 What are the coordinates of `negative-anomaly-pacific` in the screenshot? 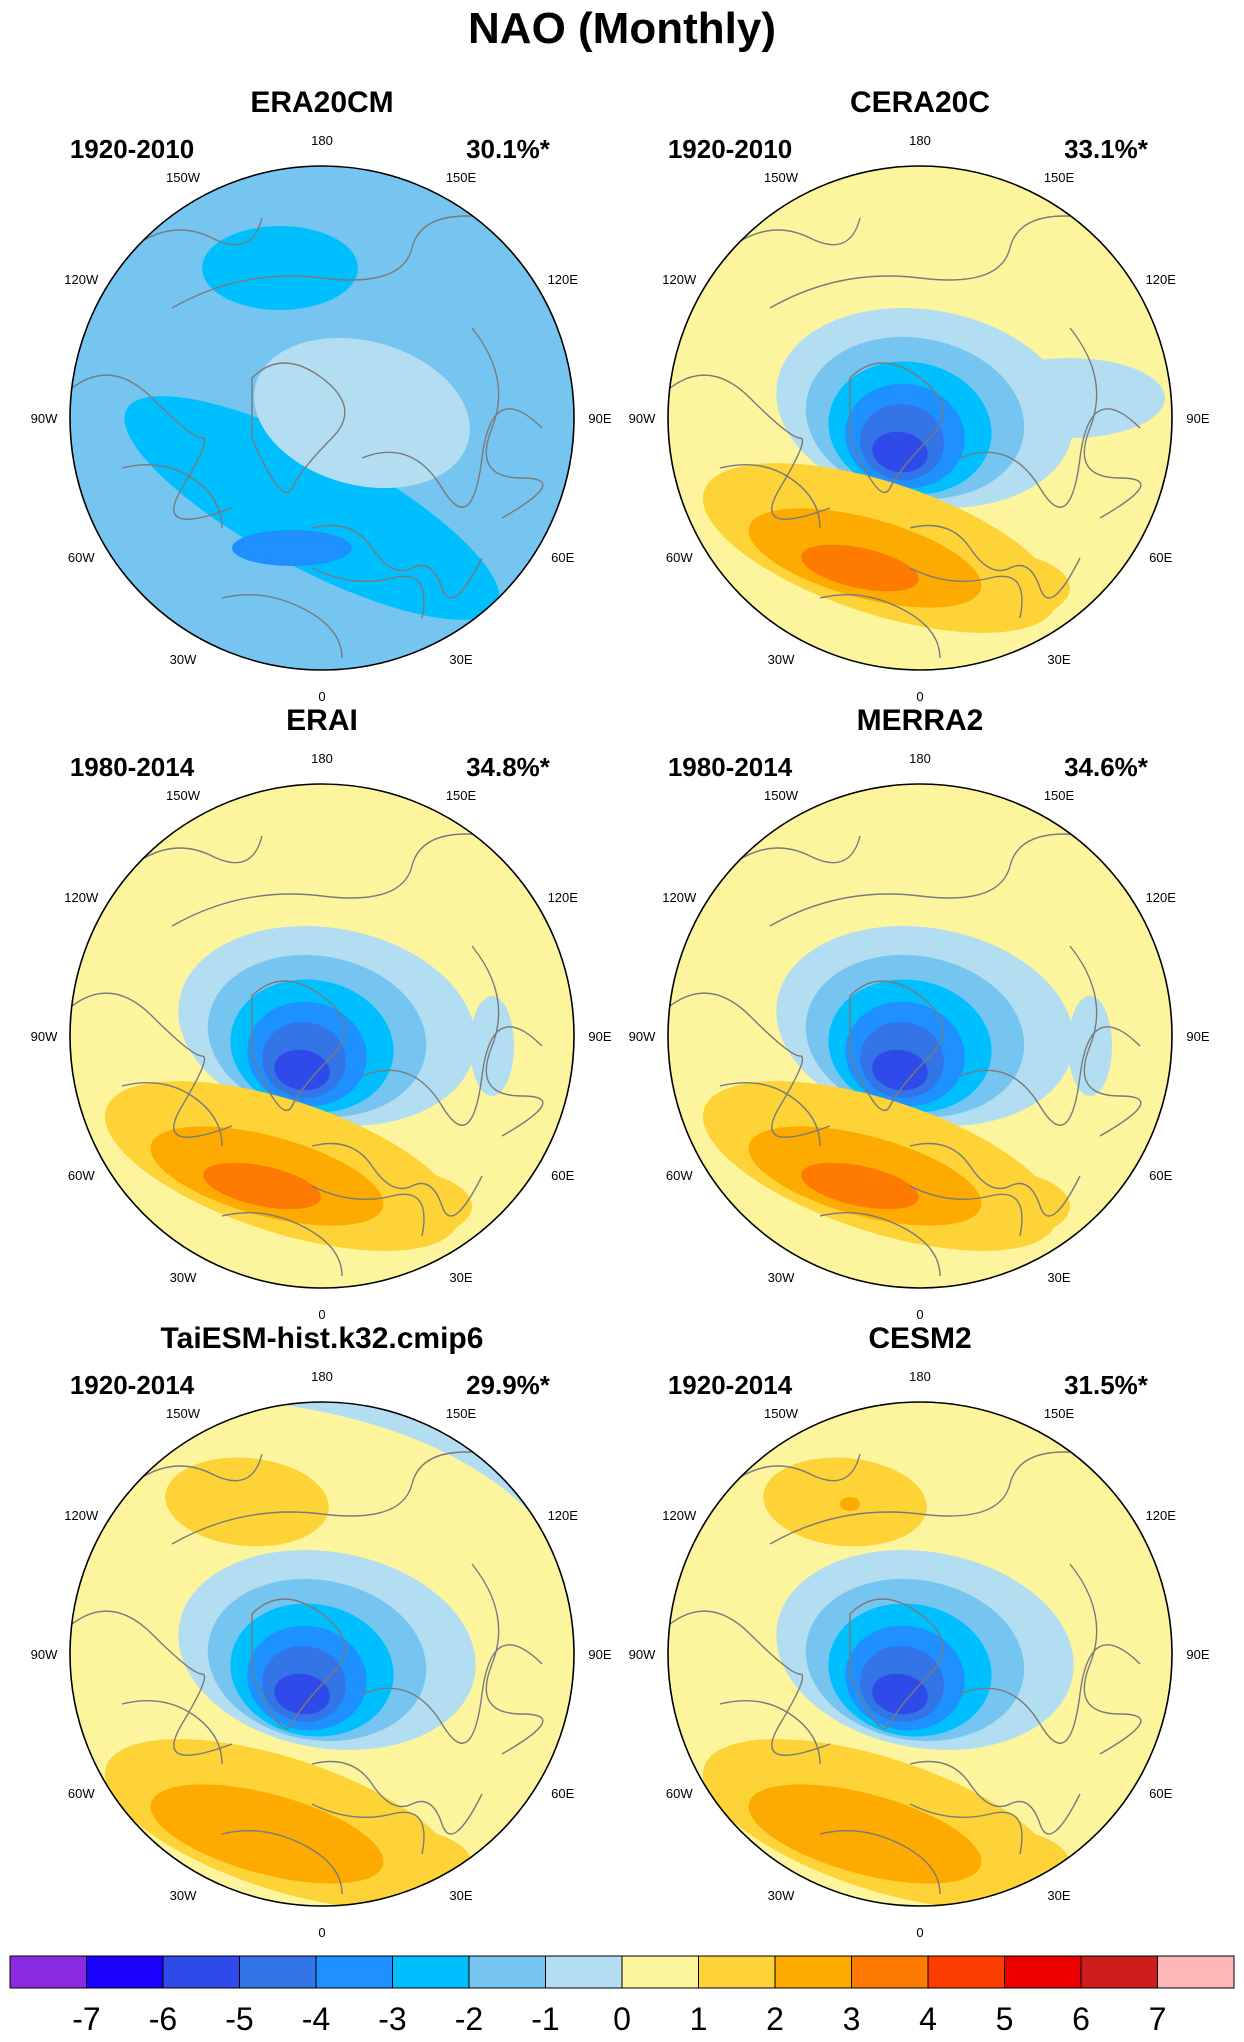 It's located at (280, 268).